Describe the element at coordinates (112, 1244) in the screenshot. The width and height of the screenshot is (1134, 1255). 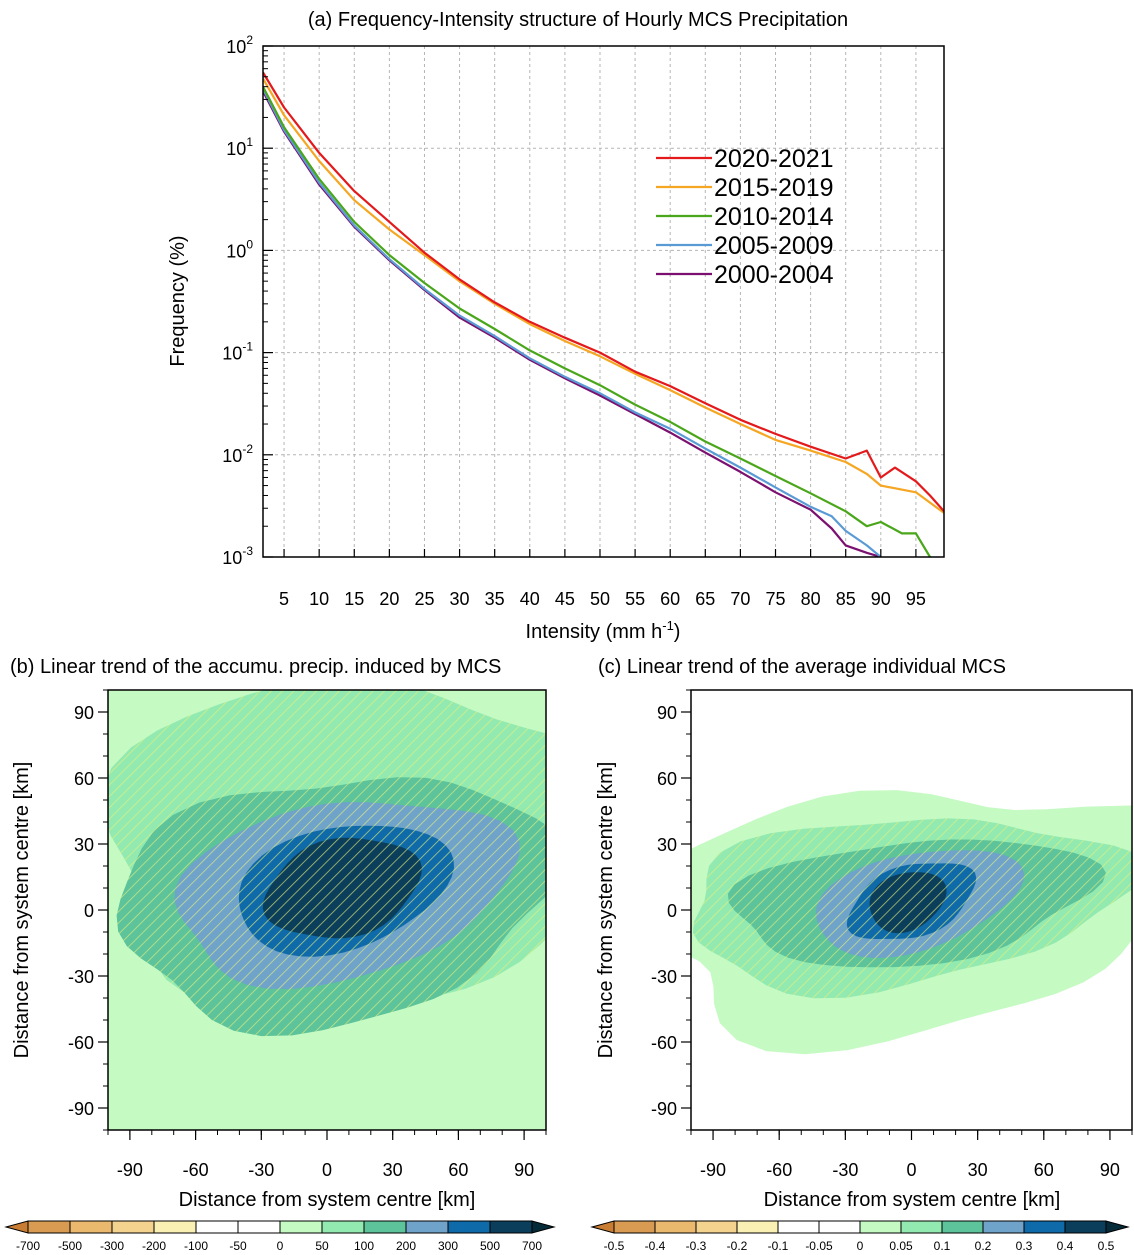
I see `colorbar-label: -300` at that location.